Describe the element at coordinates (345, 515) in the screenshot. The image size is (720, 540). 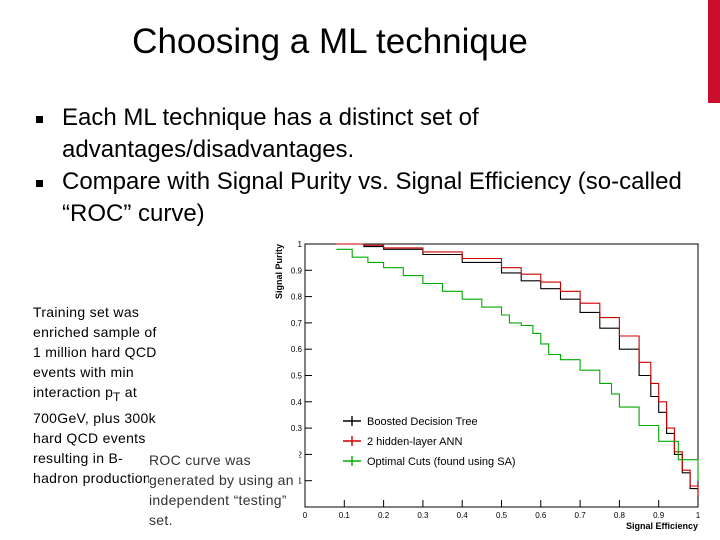
I see `x-tick-label: 0.1` at that location.